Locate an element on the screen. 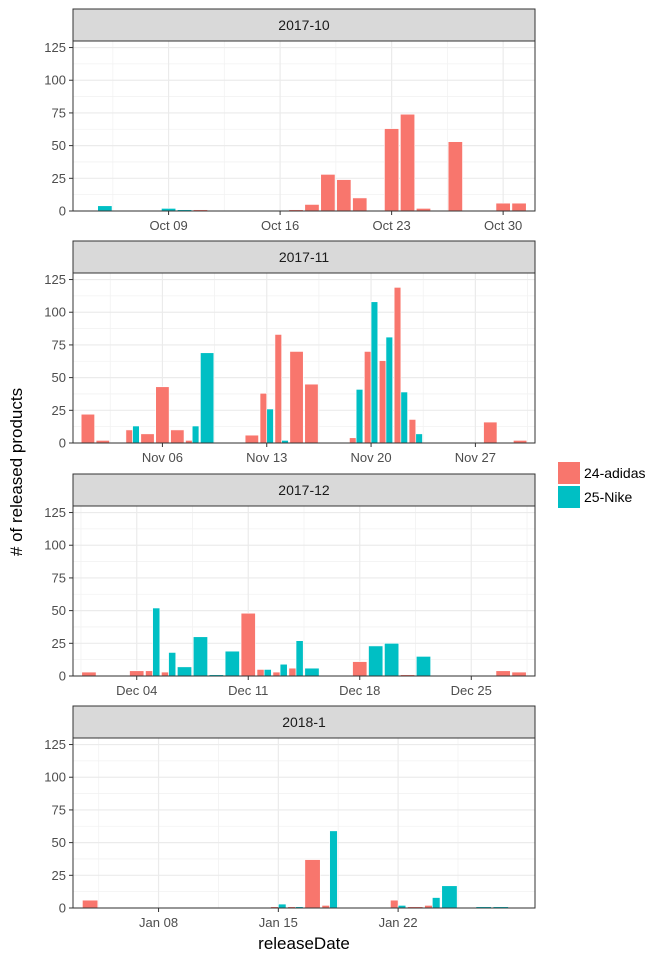 The width and height of the screenshot is (672, 960). x-tick-label: Jan 08 is located at coordinates (158, 922).